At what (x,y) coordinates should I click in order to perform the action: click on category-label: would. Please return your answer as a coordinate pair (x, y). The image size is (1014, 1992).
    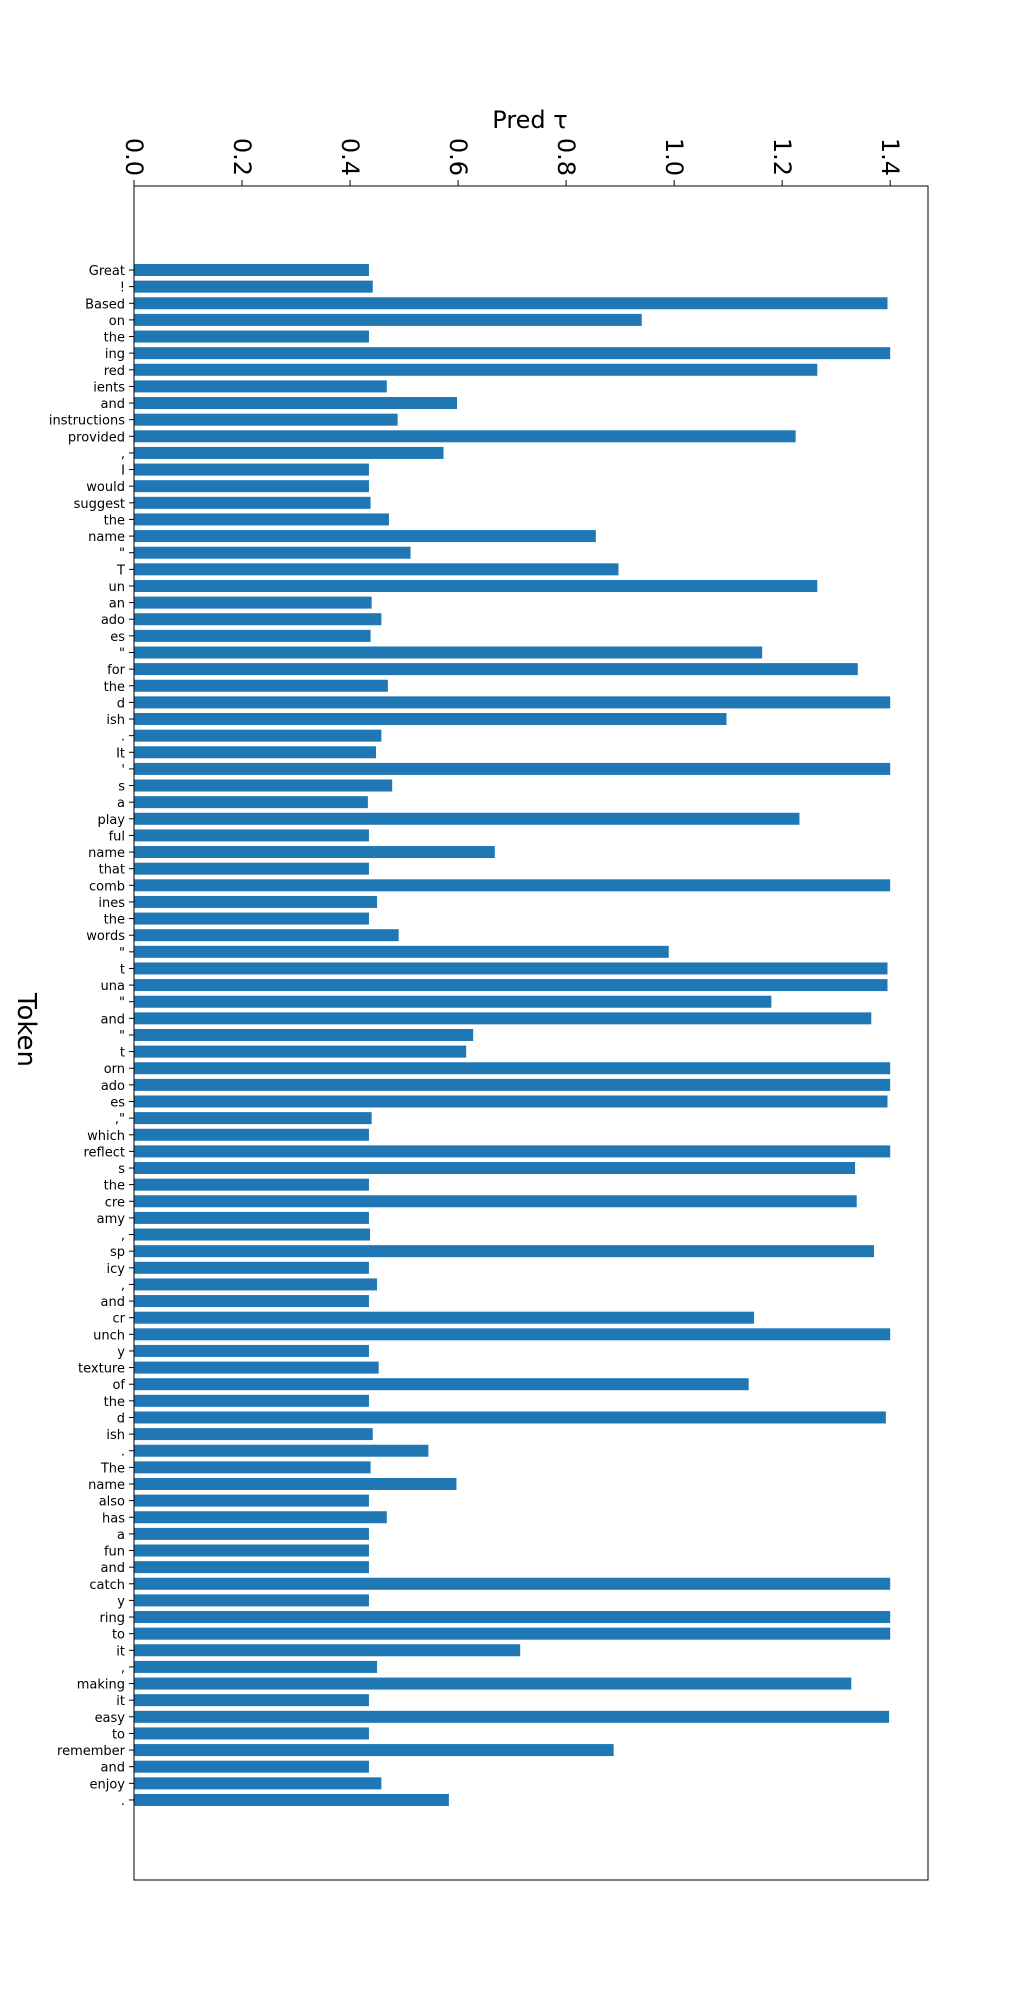
    Looking at the image, I should click on (105, 487).